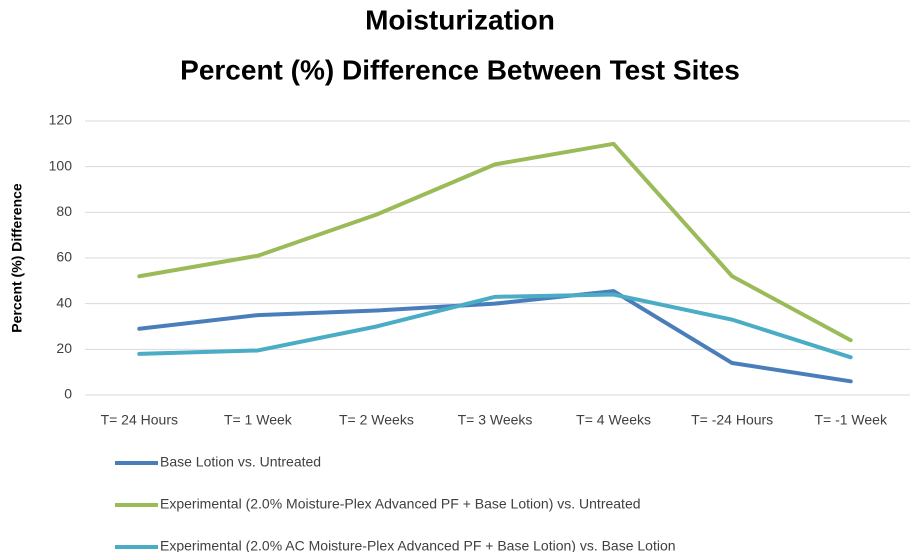 Image resolution: width=917 pixels, height=552 pixels. I want to click on y-axis-title: Percent (%) Difference, so click(17, 258).